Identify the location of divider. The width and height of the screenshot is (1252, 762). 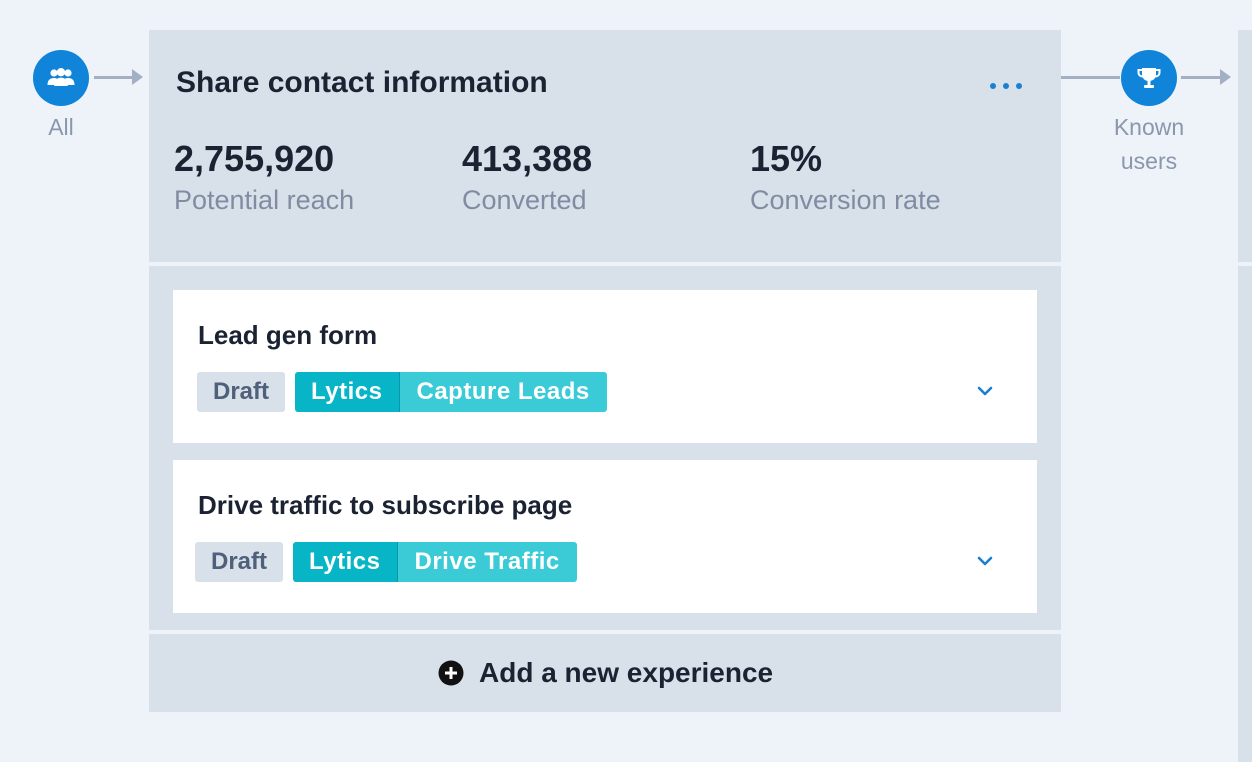
(1245, 264).